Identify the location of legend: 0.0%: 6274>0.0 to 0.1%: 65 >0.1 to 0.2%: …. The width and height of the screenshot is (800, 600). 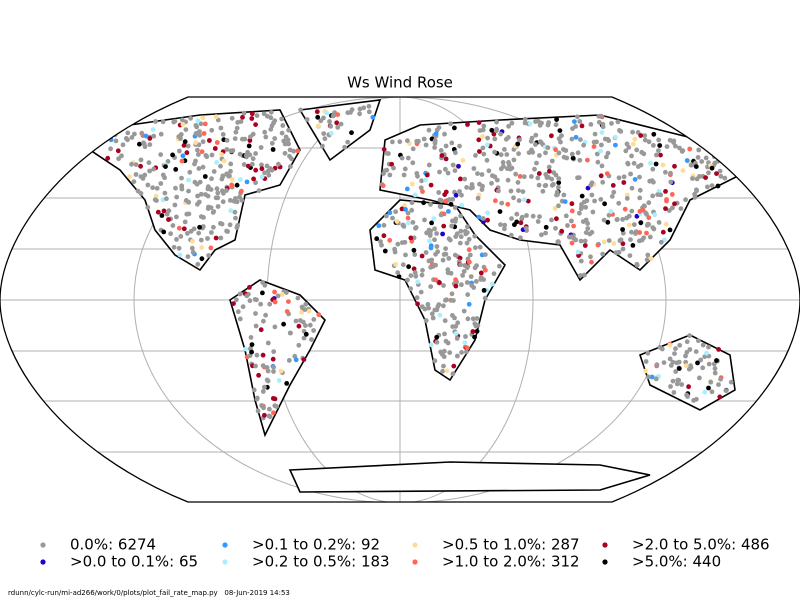
(405, 553).